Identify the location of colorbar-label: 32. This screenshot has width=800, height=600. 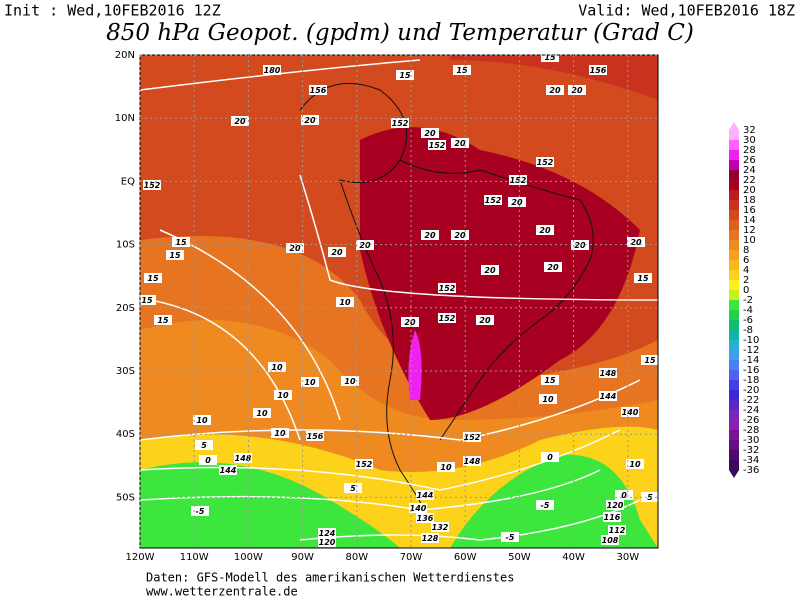
(749, 130).